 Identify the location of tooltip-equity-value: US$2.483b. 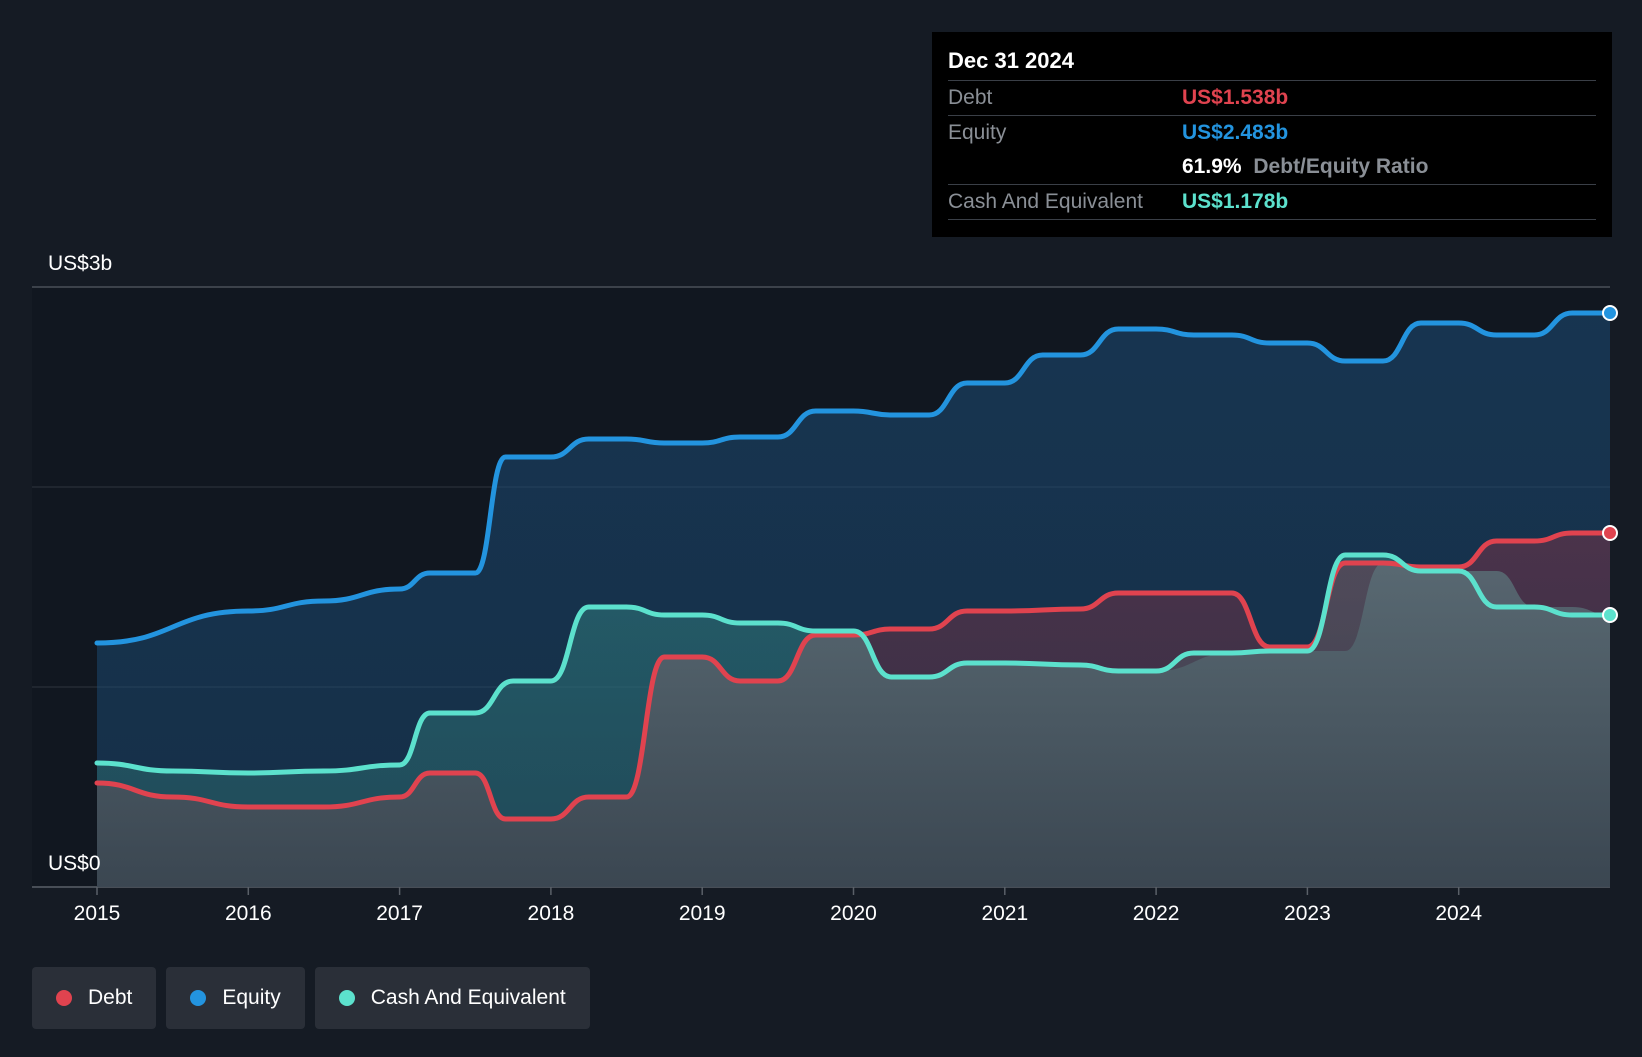
(1235, 132).